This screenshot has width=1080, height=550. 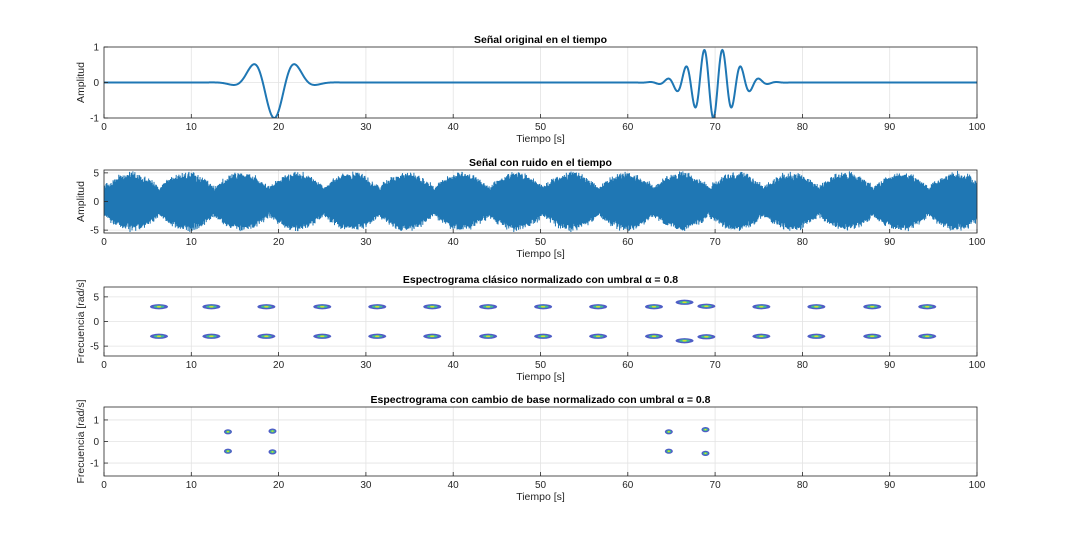 What do you see at coordinates (94, 119) in the screenshot?
I see `y-tick-label: -1` at bounding box center [94, 119].